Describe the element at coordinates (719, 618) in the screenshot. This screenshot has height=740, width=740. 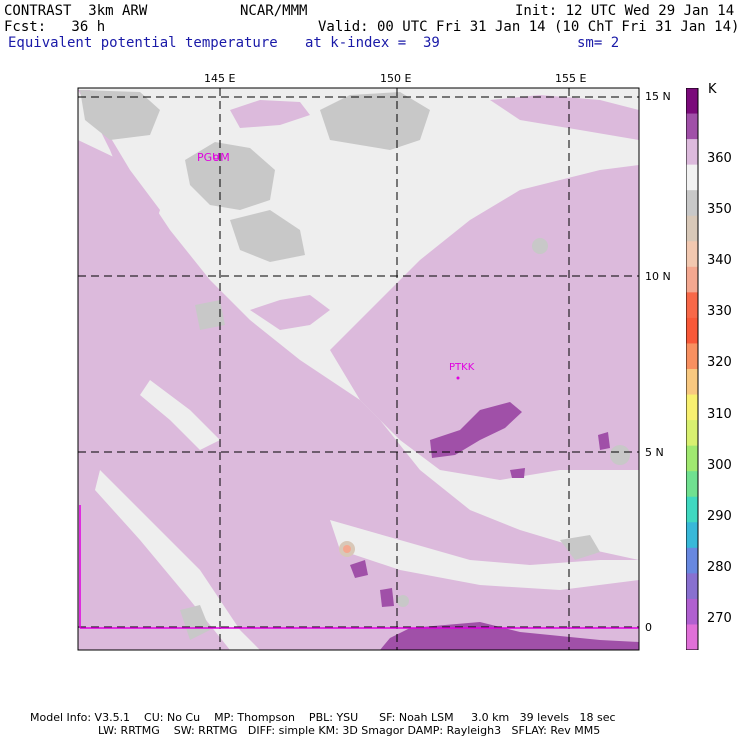
I see `colorbar-label: 270` at that location.